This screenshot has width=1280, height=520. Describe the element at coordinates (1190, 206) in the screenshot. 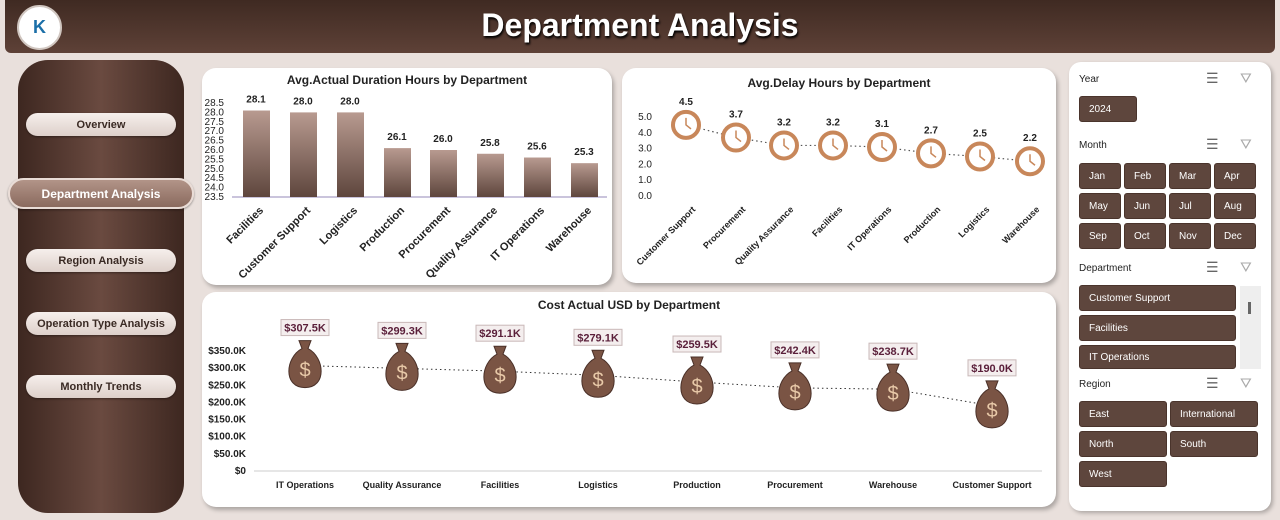

I see `month-item: Jul` at that location.